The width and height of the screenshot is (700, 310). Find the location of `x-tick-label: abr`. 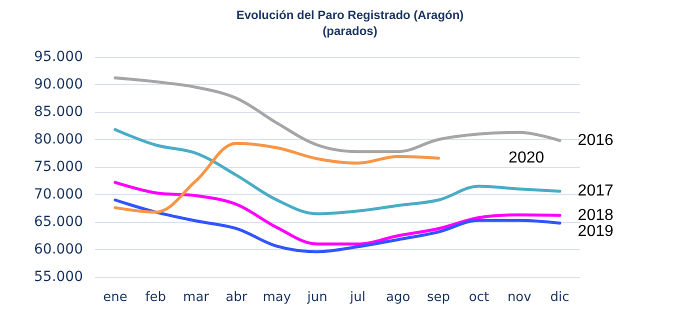

x-tick-label: abr is located at coordinates (237, 297).